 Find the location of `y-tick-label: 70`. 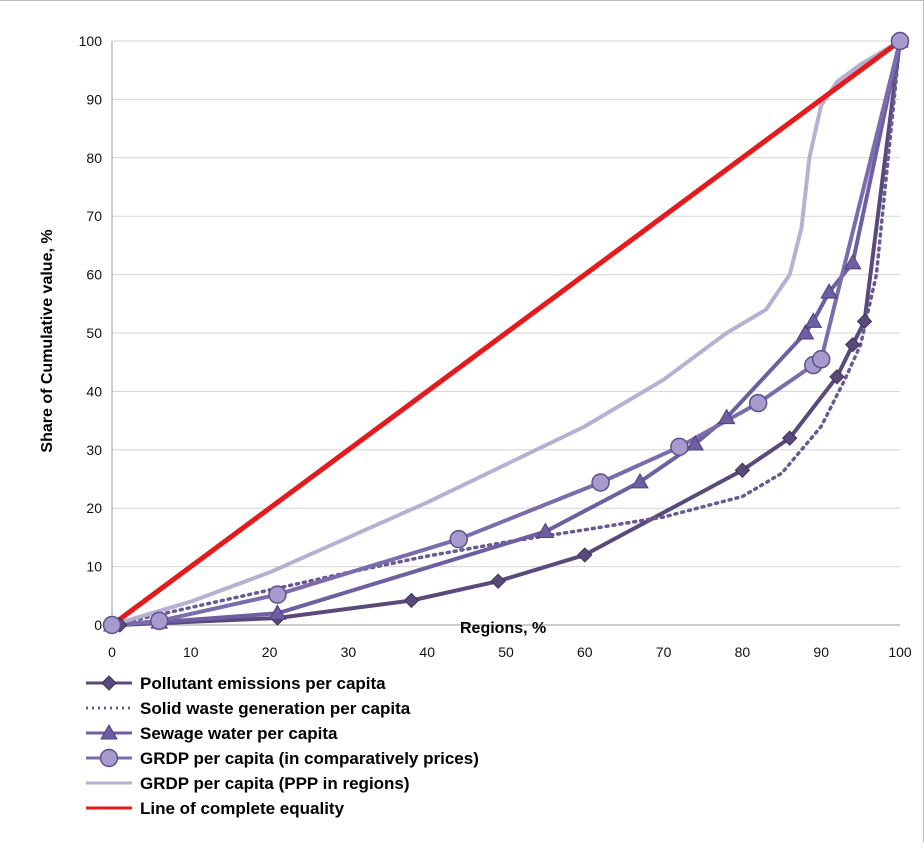

y-tick-label: 70 is located at coordinates (94, 216).